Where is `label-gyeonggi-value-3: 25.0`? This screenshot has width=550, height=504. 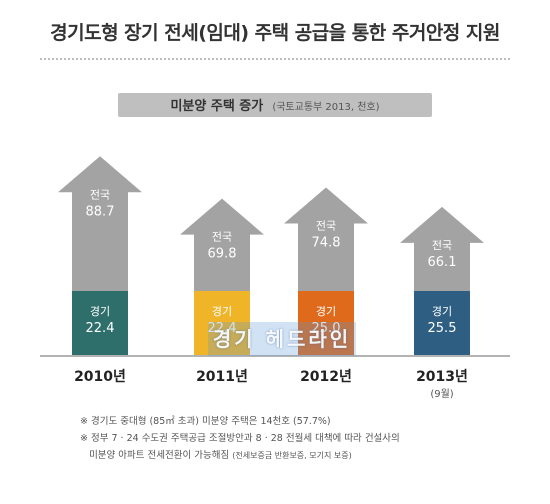 label-gyeonggi-value-3: 25.0 is located at coordinates (326, 328).